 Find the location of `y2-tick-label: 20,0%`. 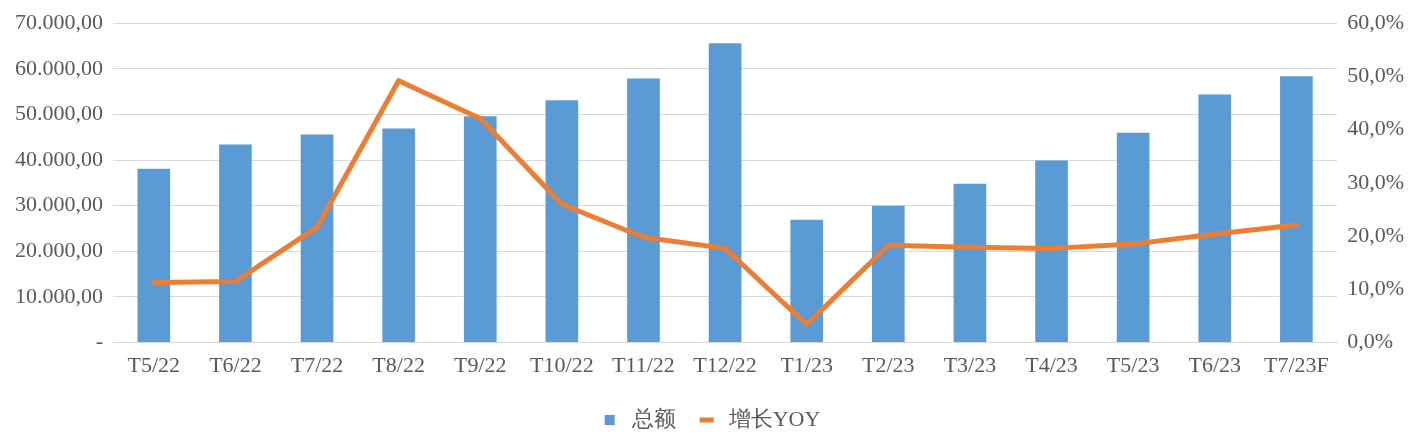

y2-tick-label: 20,0% is located at coordinates (1375, 234).